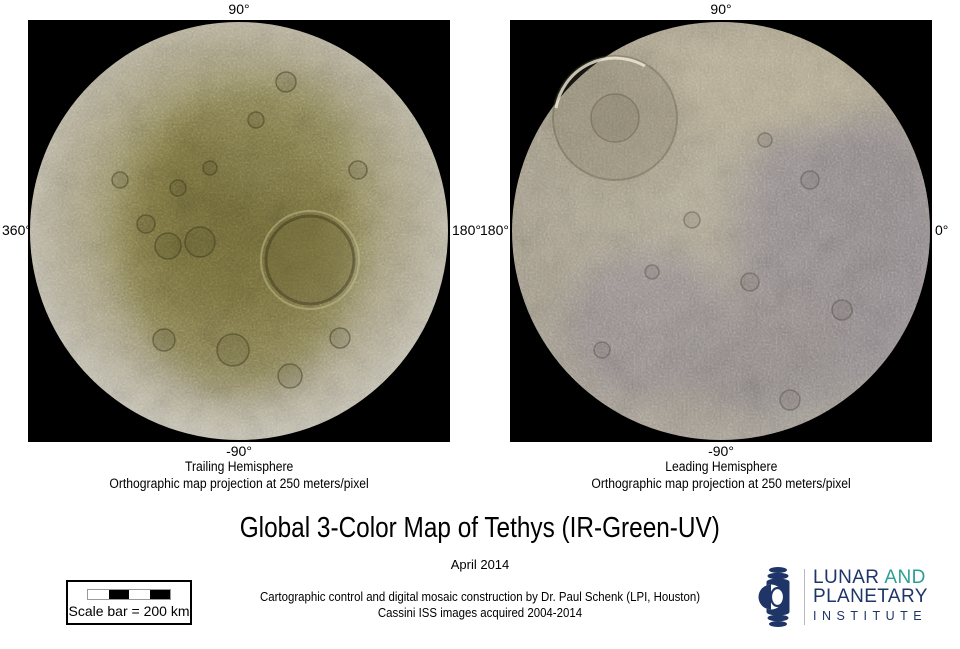  What do you see at coordinates (16, 230) in the screenshot?
I see `lon-label-left-trailing: 360°` at bounding box center [16, 230].